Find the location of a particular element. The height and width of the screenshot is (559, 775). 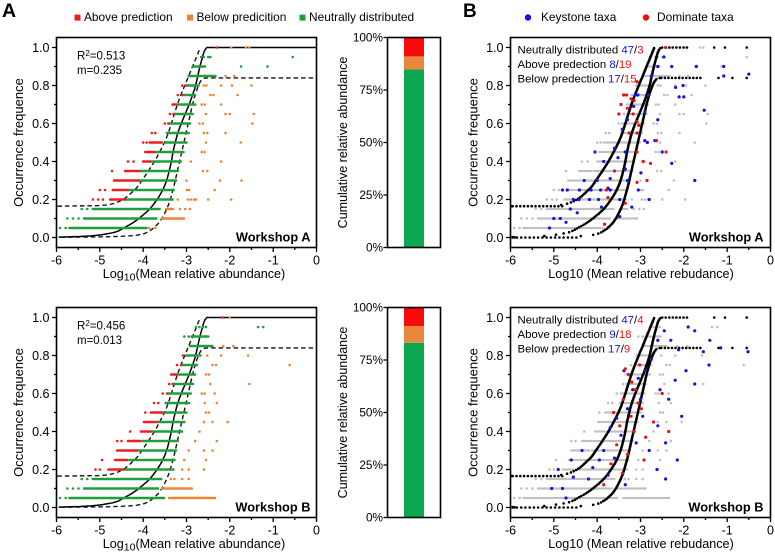

svg-text: m=0.235 is located at coordinates (99, 71).